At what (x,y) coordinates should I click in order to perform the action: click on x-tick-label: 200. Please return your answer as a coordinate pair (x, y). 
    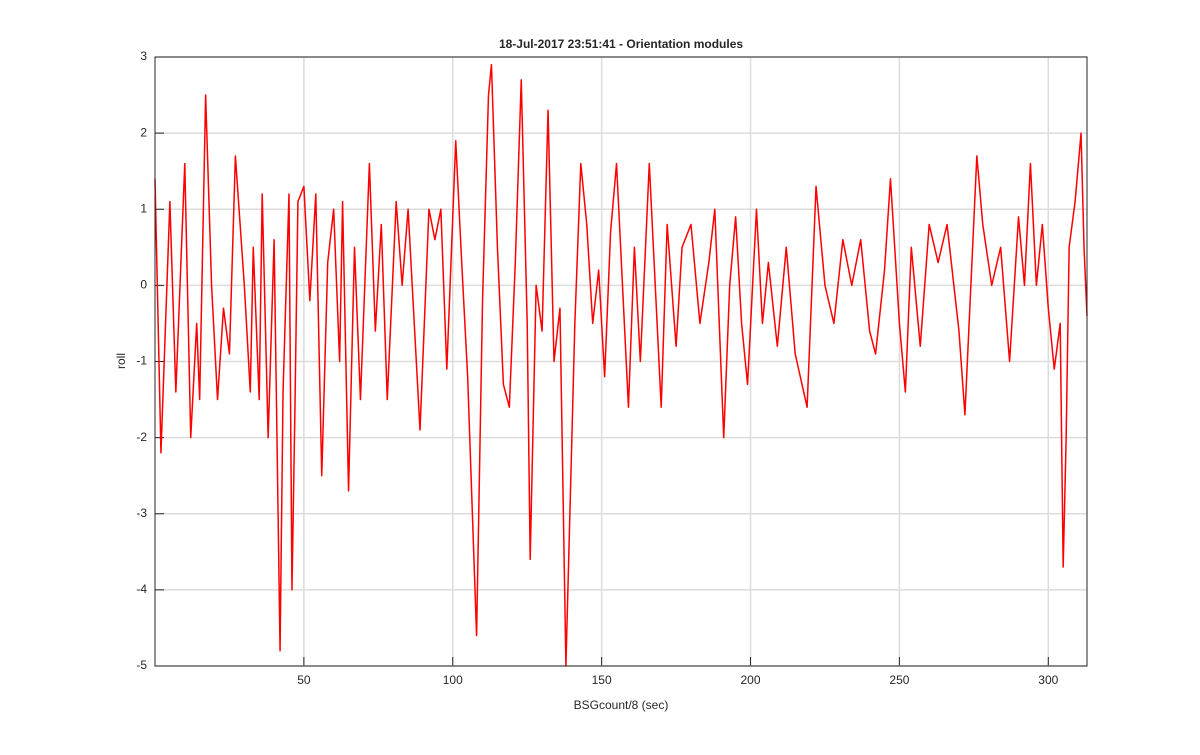
    Looking at the image, I should click on (751, 680).